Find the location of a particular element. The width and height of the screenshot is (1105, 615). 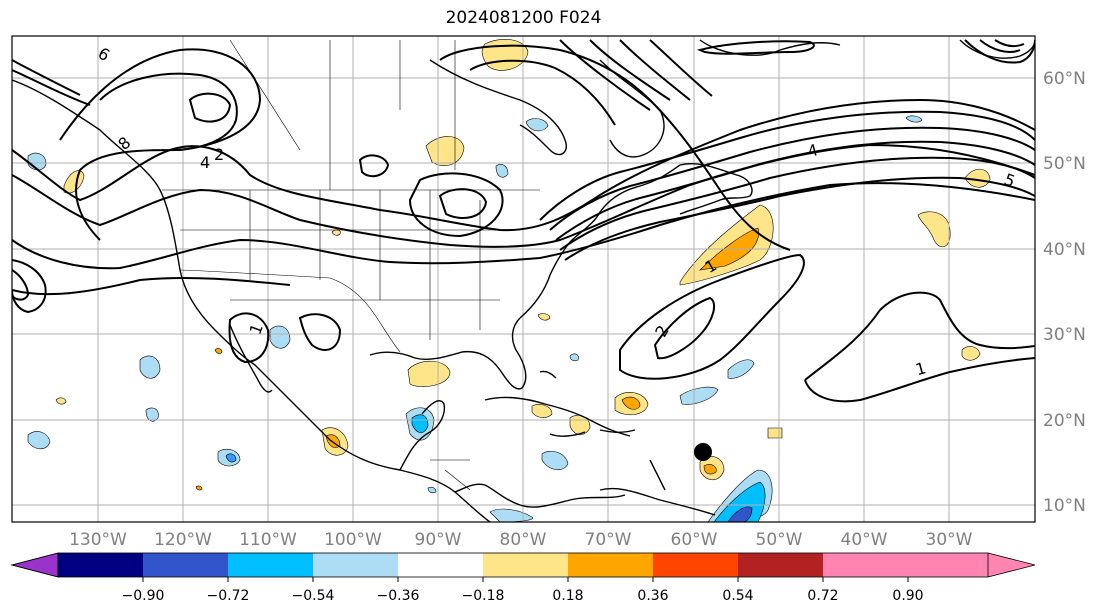

colorbar-extend-low is located at coordinates (34, 565).